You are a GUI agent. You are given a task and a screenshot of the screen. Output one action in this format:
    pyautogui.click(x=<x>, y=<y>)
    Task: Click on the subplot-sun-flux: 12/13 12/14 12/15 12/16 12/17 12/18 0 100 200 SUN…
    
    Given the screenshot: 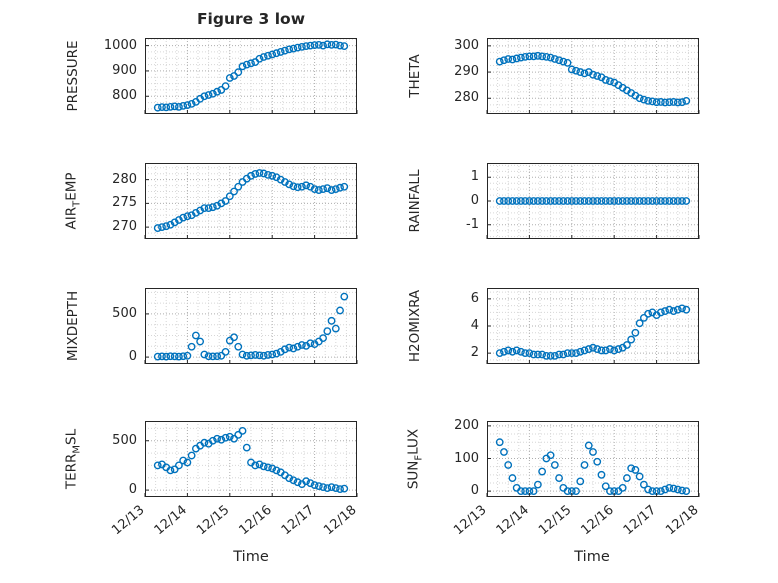 What is the action you would take?
    pyautogui.click(x=554, y=478)
    